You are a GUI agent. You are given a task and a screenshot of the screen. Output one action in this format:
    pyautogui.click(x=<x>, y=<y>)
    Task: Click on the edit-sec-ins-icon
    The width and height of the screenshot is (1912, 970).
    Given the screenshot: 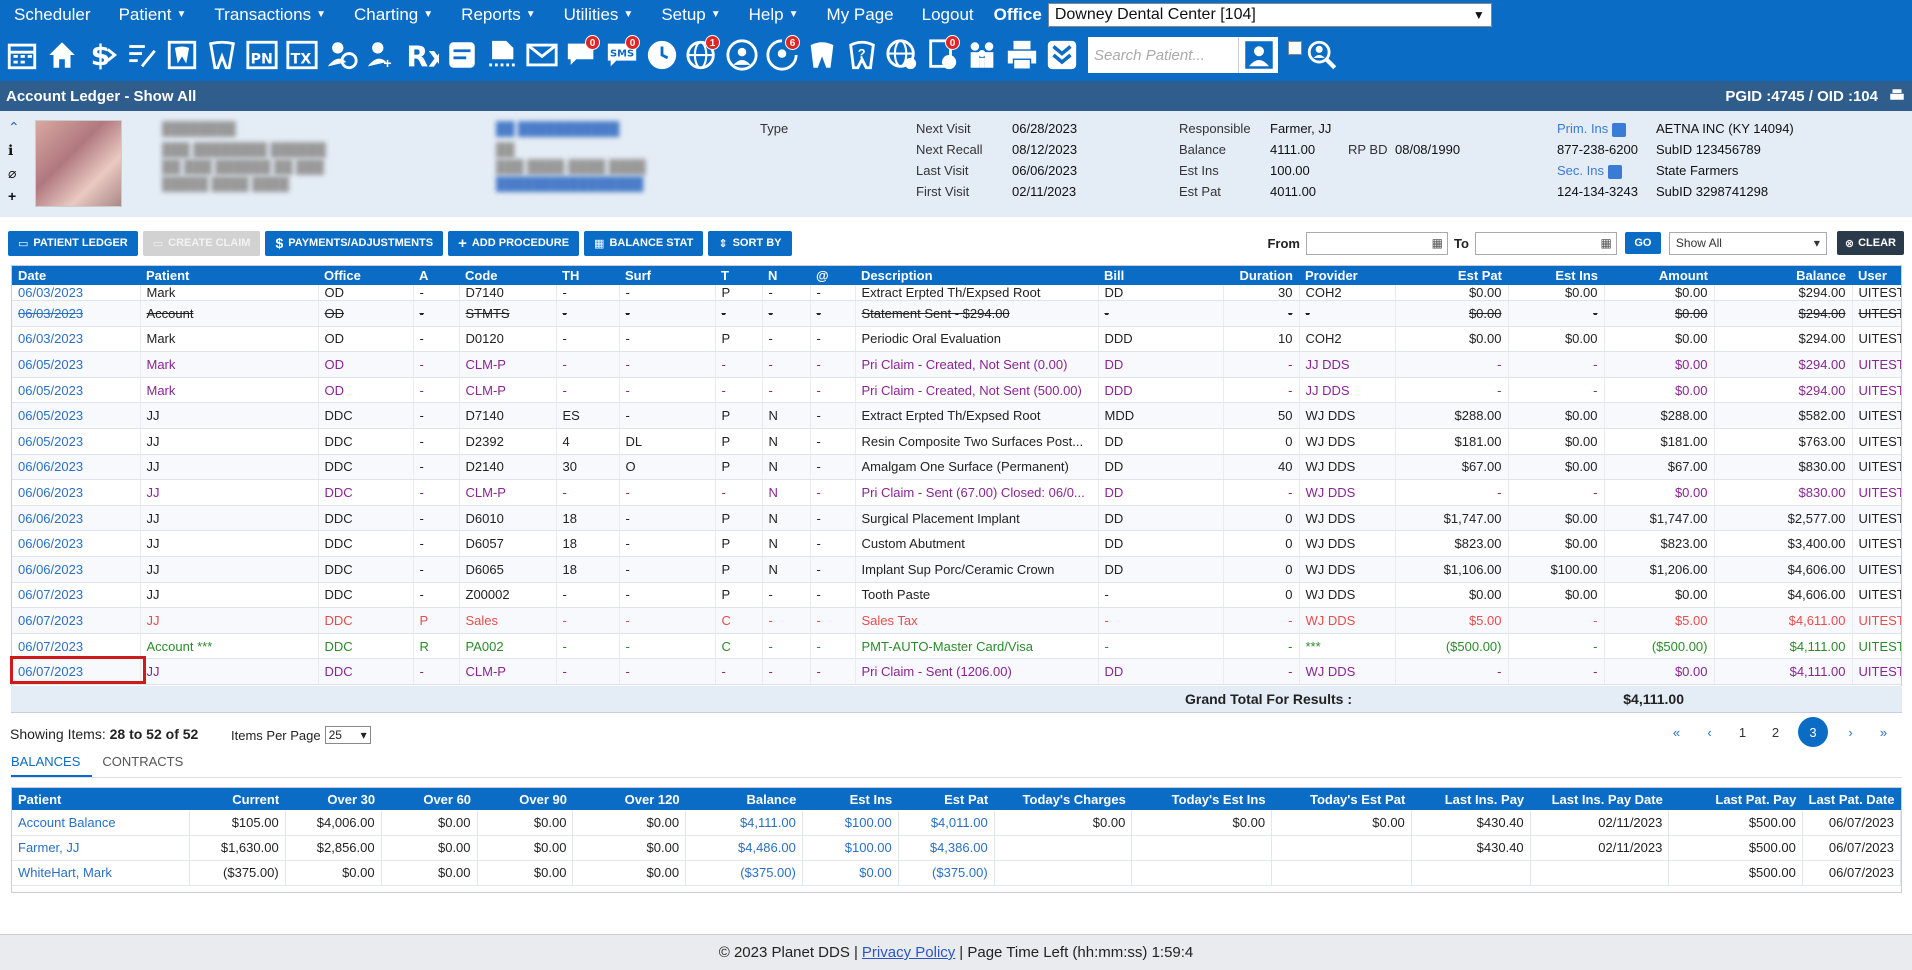 What is the action you would take?
    pyautogui.click(x=1614, y=171)
    